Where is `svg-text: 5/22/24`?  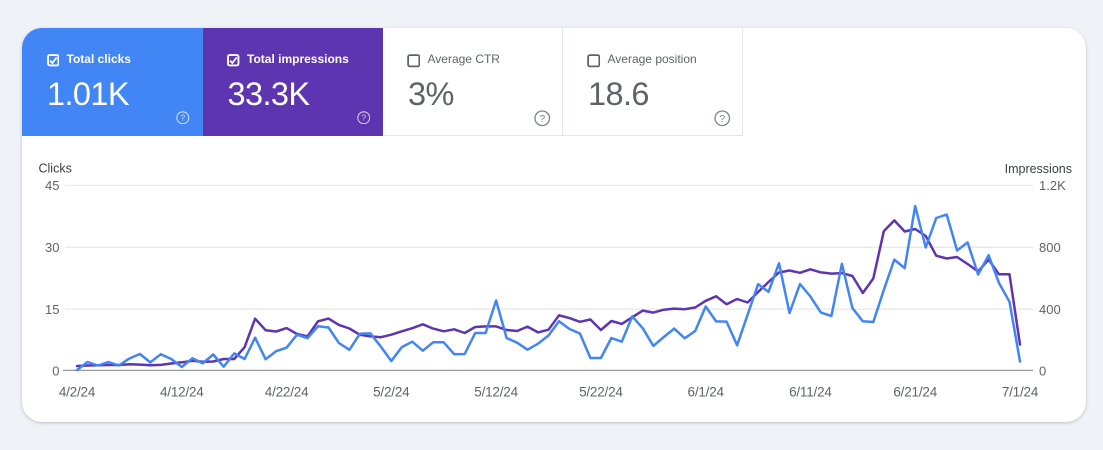 svg-text: 5/22/24 is located at coordinates (601, 392).